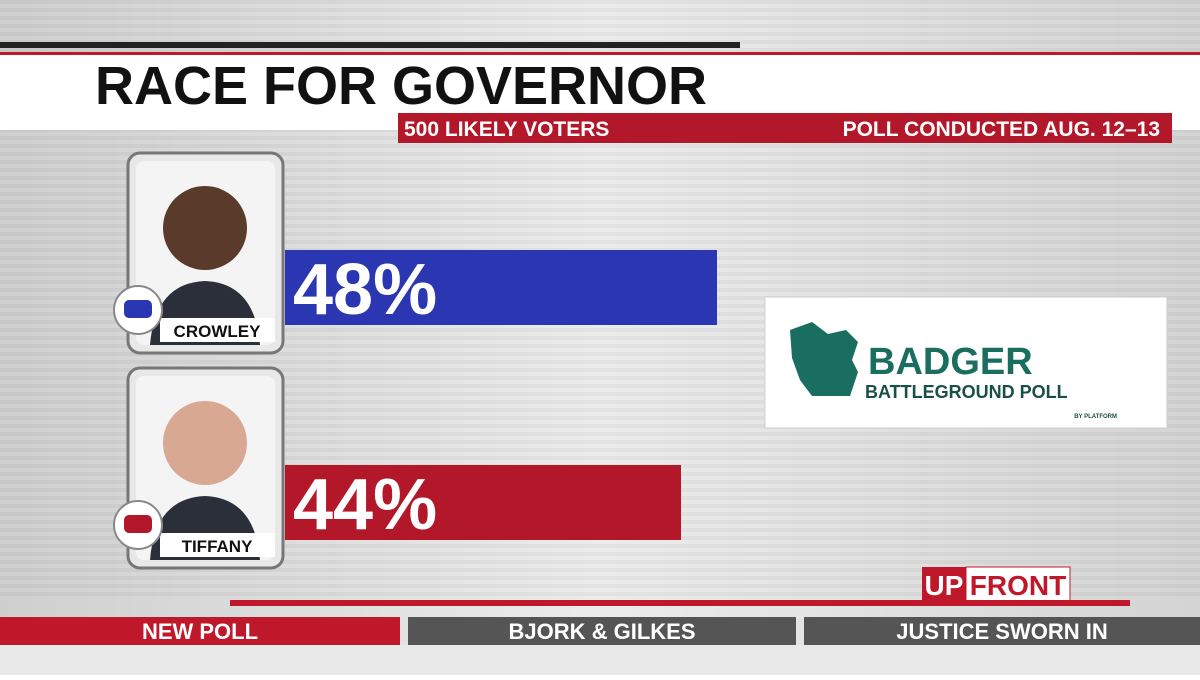 This screenshot has height=680, width=1200. I want to click on candidate-name: TIFFANY, so click(217, 546).